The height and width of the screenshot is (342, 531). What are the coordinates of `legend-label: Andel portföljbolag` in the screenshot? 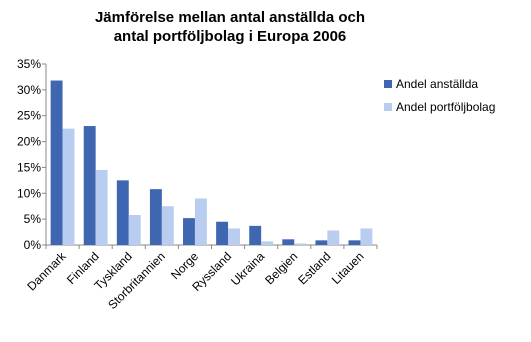 It's located at (445, 107).